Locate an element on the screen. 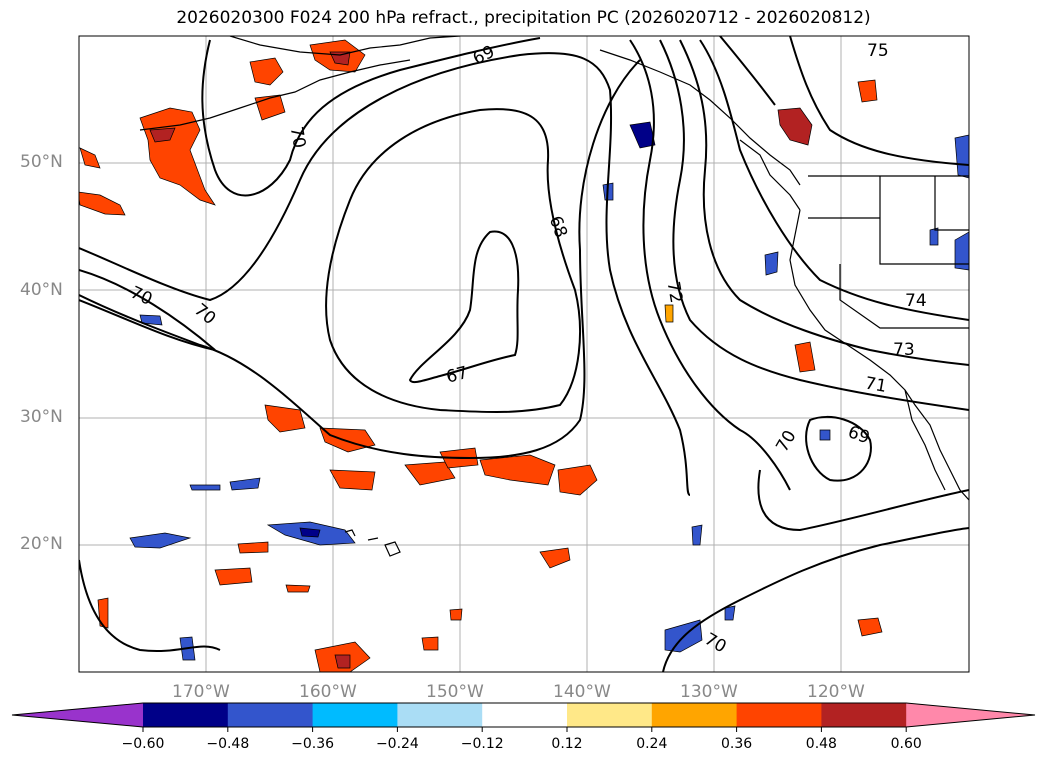 The width and height of the screenshot is (1047, 765). colorbar-tick-label: 0.12 is located at coordinates (567, 744).